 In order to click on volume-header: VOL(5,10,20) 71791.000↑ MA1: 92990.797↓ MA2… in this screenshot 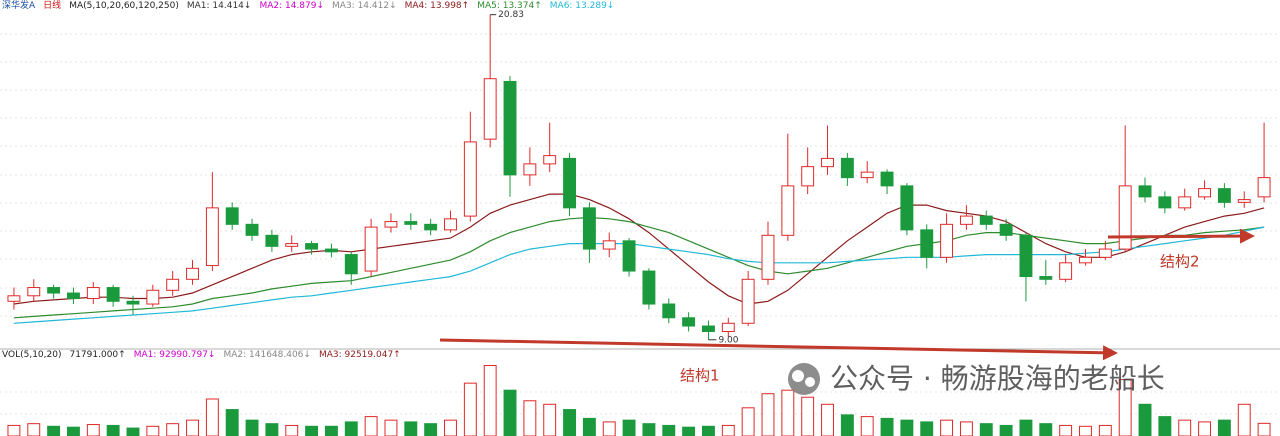, I will do `click(201, 355)`.